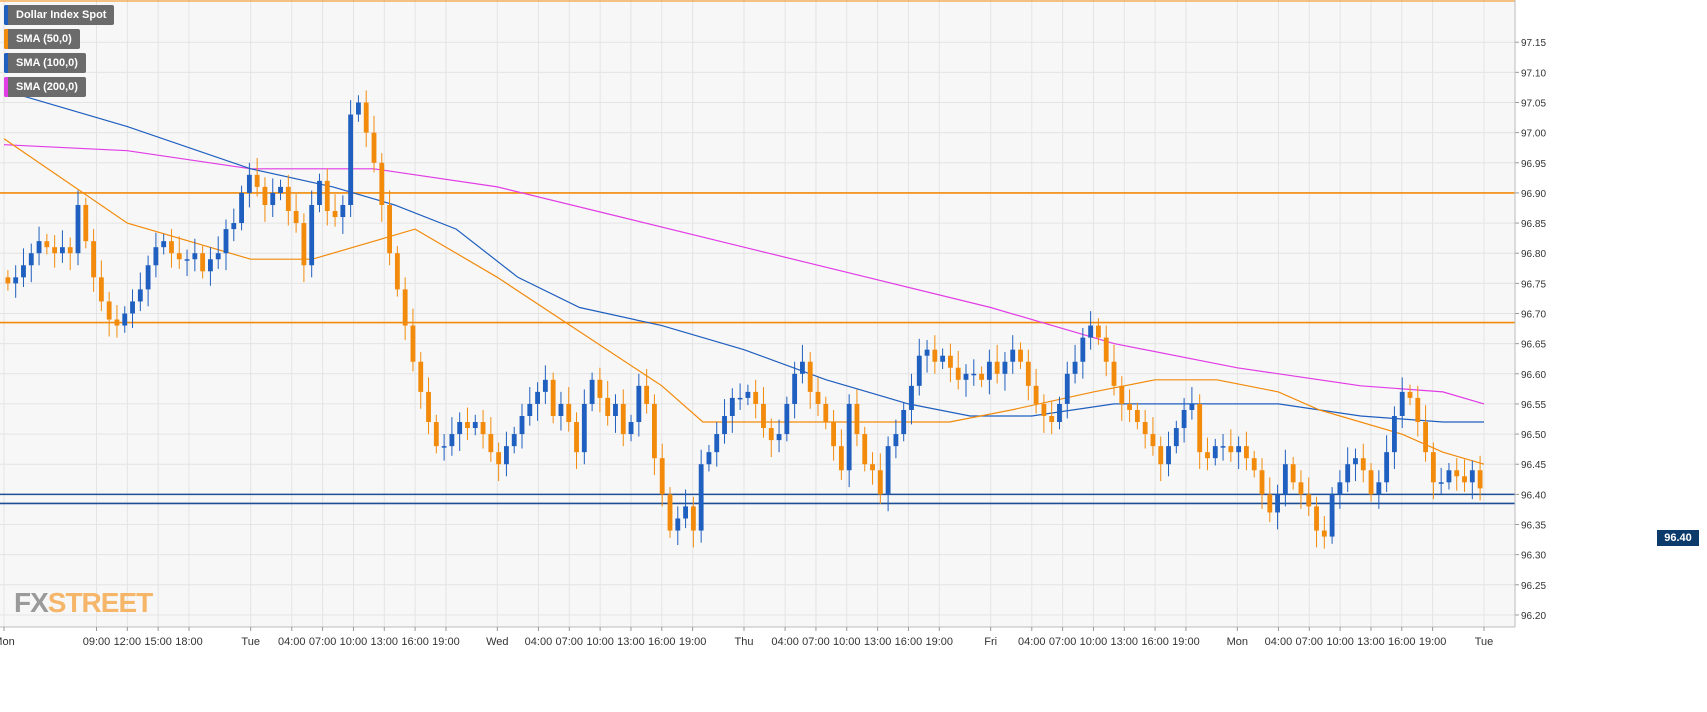  Describe the element at coordinates (1533, 134) in the screenshot. I see `y-tick-label: 97.00` at that location.